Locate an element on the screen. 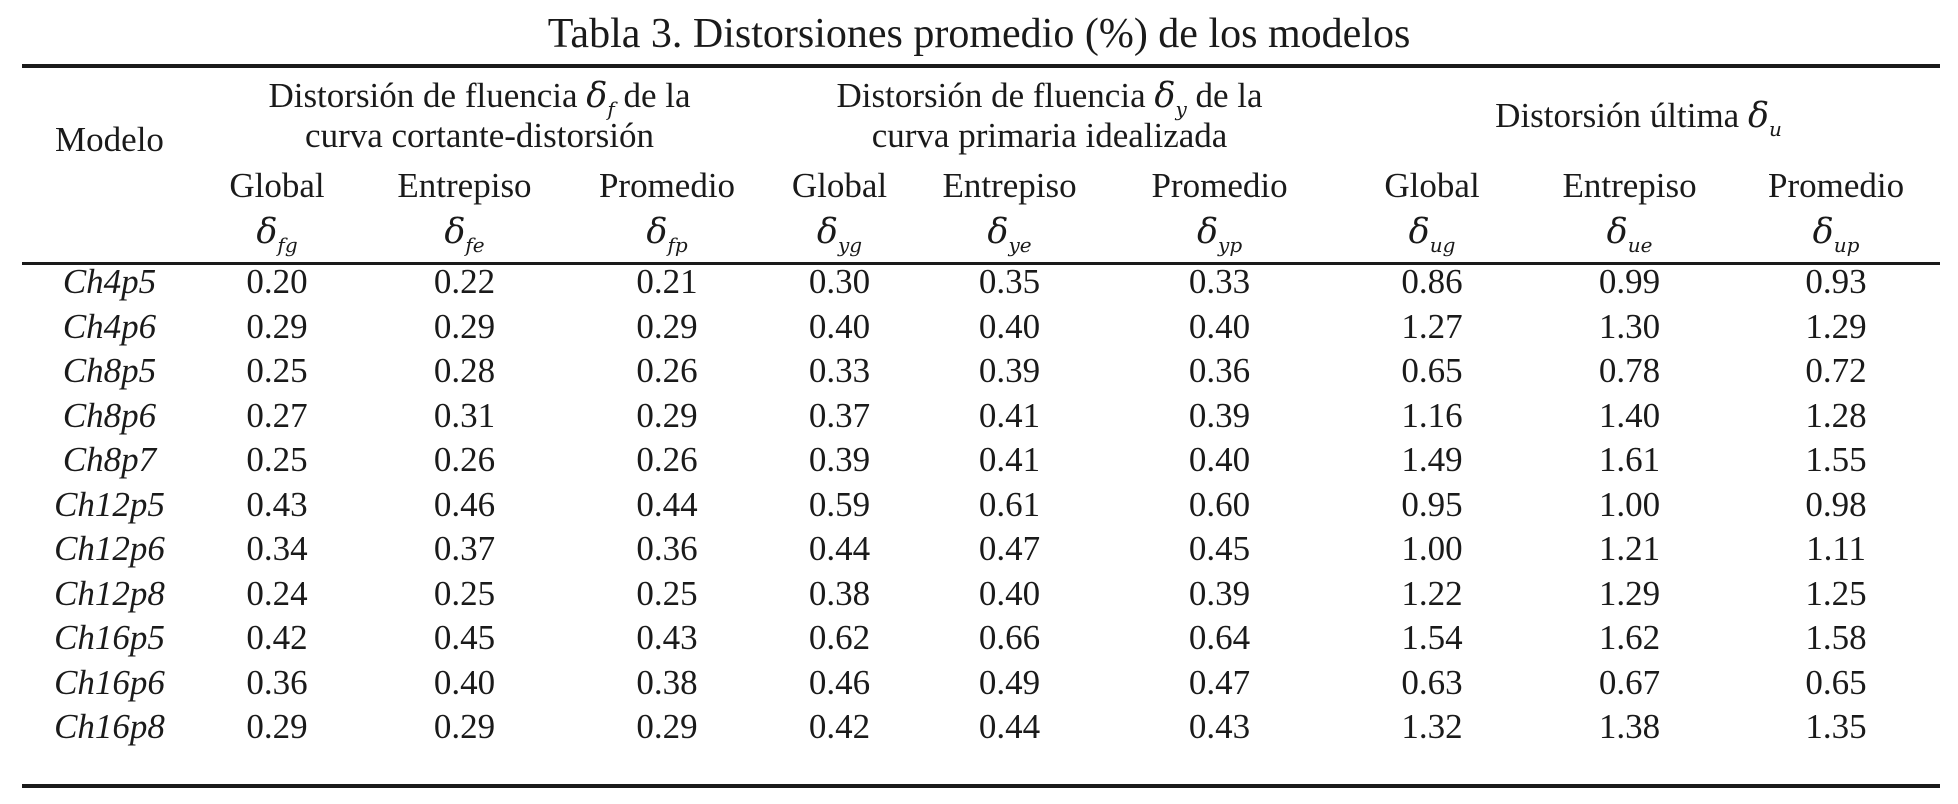 The image size is (1958, 804). value-cell: 1.49 is located at coordinates (1432, 460).